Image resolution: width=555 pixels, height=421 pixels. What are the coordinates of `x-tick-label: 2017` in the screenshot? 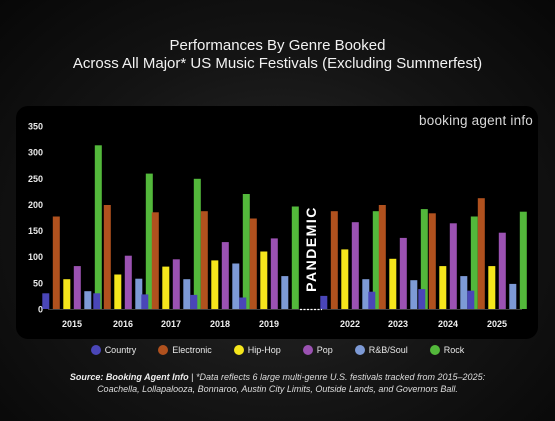 It's located at (171, 324).